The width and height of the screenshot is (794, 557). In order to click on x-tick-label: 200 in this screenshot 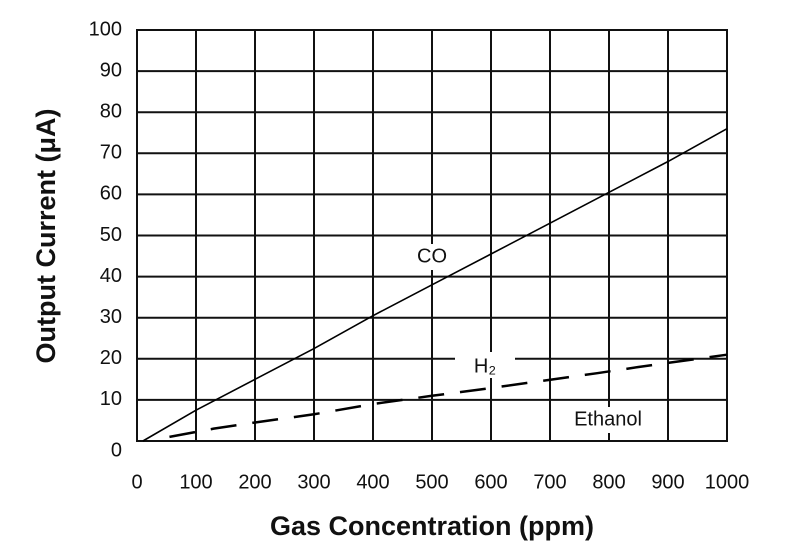, I will do `click(254, 482)`.